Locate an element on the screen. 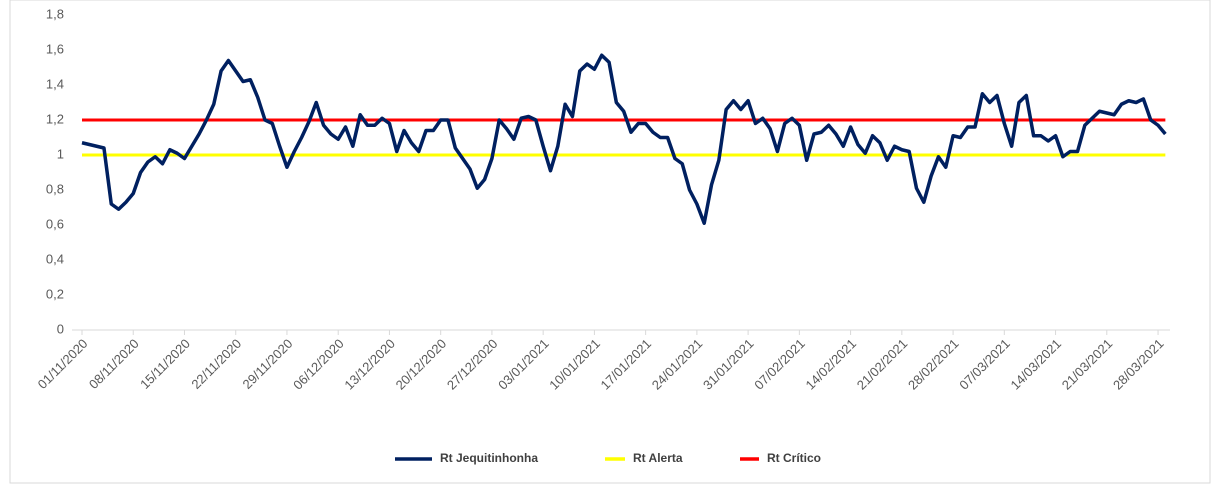 This screenshot has height=484, width=1211. y-tick-label: 0,2 is located at coordinates (55, 293).